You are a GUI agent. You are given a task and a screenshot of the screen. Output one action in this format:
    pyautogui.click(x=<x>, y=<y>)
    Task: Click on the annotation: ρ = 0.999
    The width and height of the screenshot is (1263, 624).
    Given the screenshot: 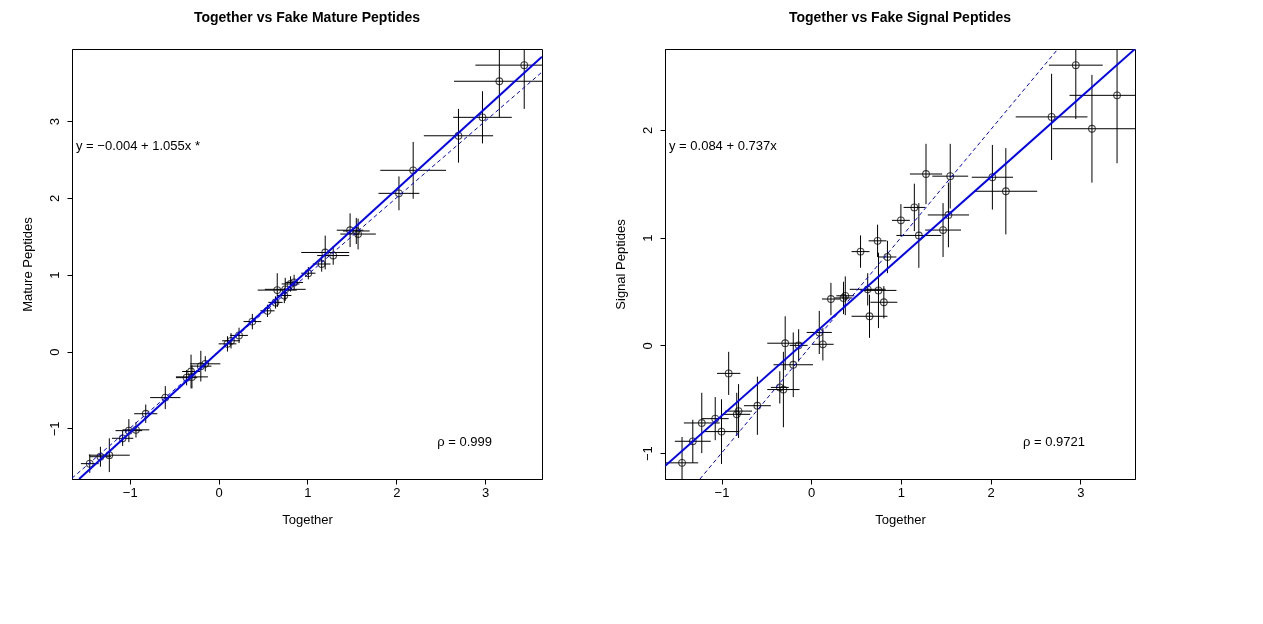 What is the action you would take?
    pyautogui.click(x=464, y=442)
    